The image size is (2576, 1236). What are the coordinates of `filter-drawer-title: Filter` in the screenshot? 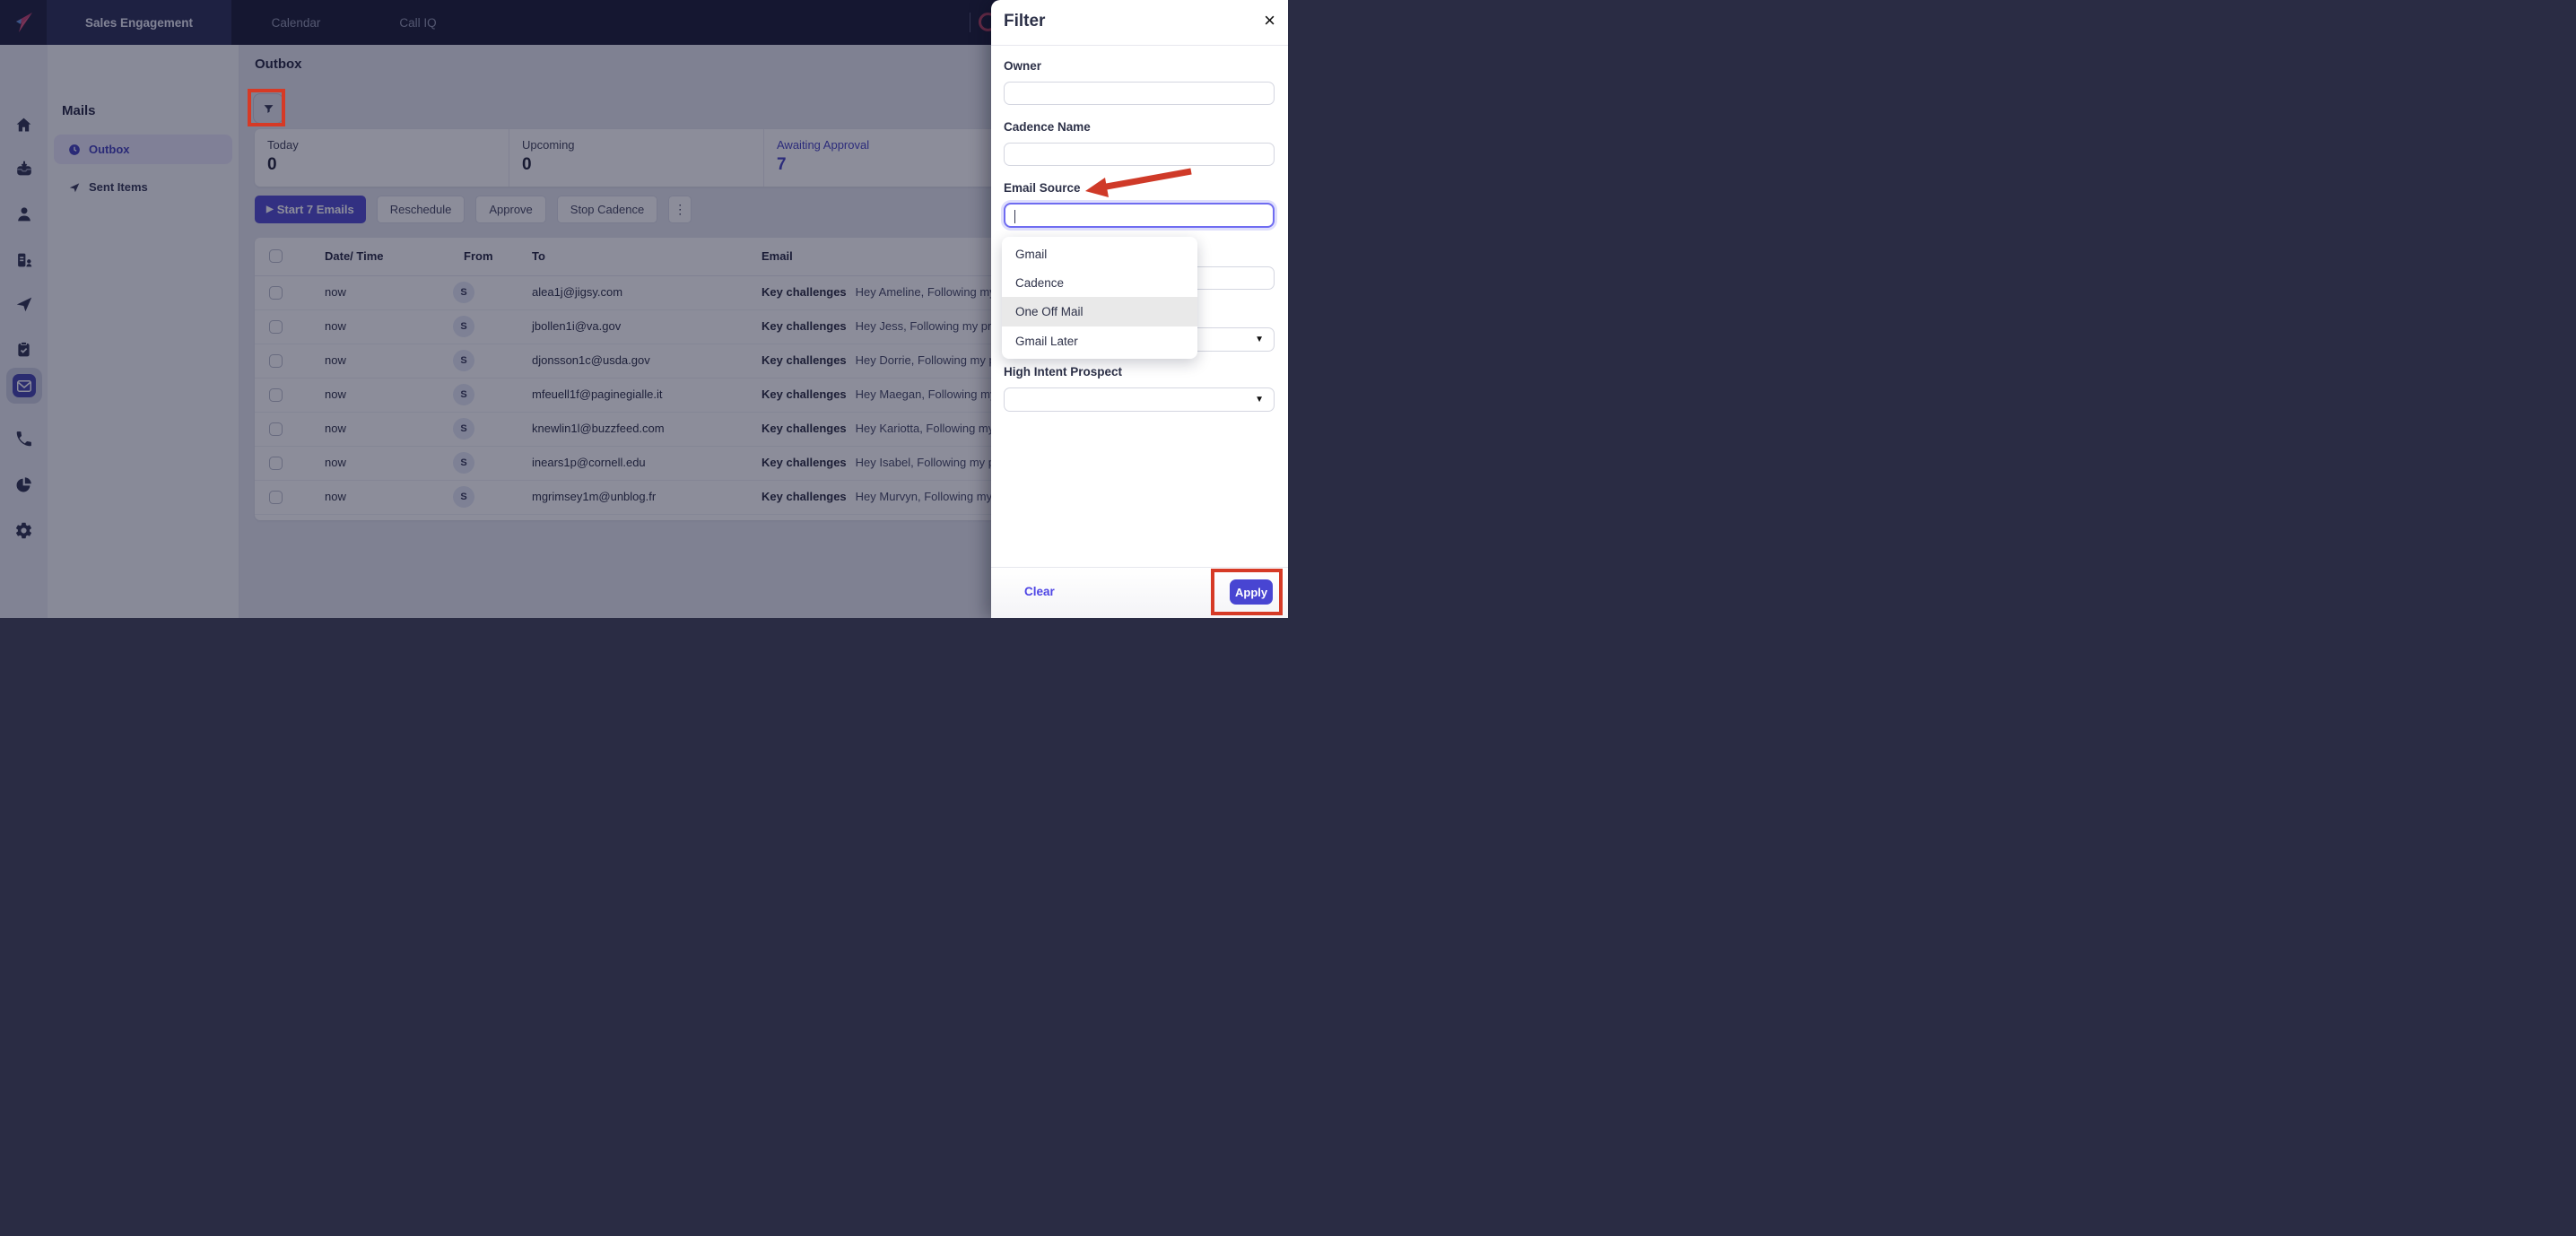 It's located at (1025, 21).